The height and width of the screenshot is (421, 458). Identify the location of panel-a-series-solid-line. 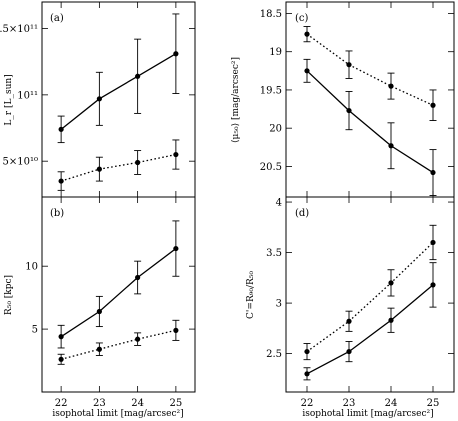
(118, 91).